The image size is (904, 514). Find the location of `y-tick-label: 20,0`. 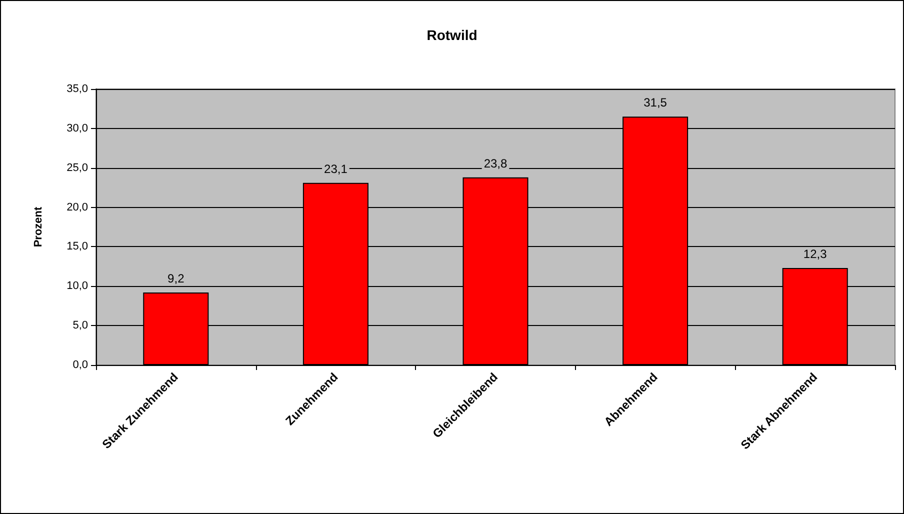

y-tick-label: 20,0 is located at coordinates (77, 207).